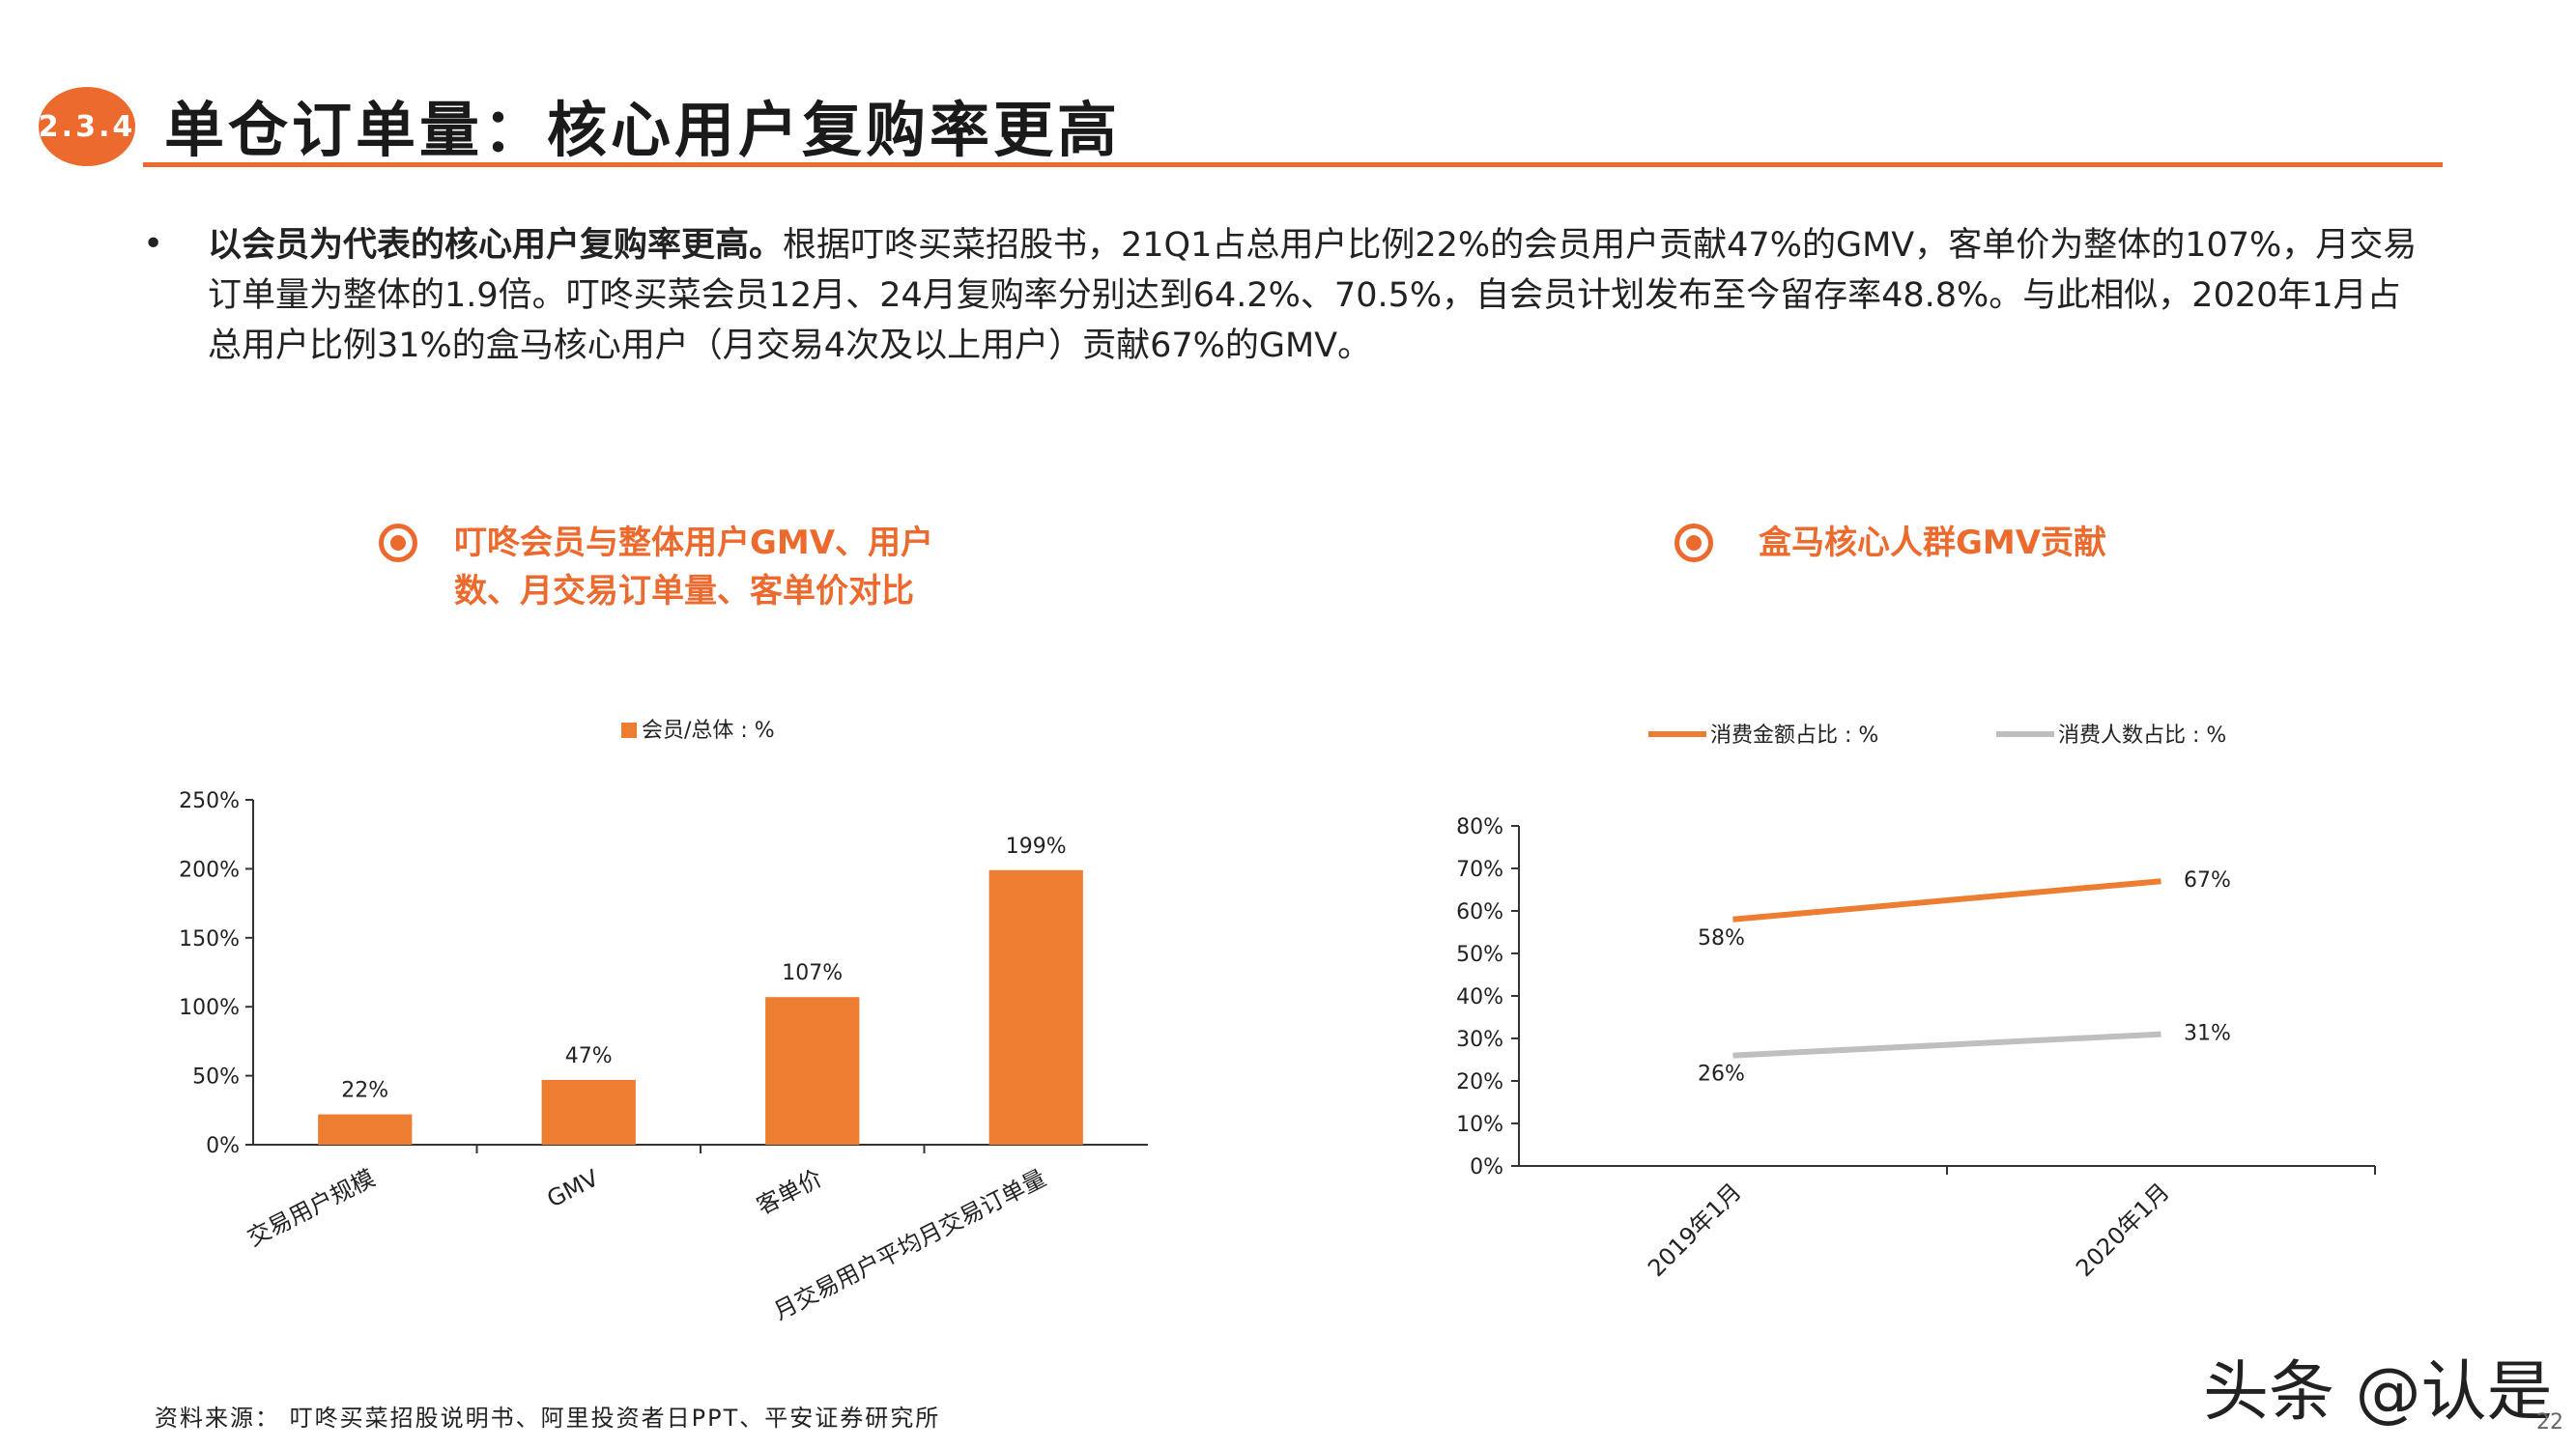  I want to click on line-data-label: 31%, so click(2208, 1034).